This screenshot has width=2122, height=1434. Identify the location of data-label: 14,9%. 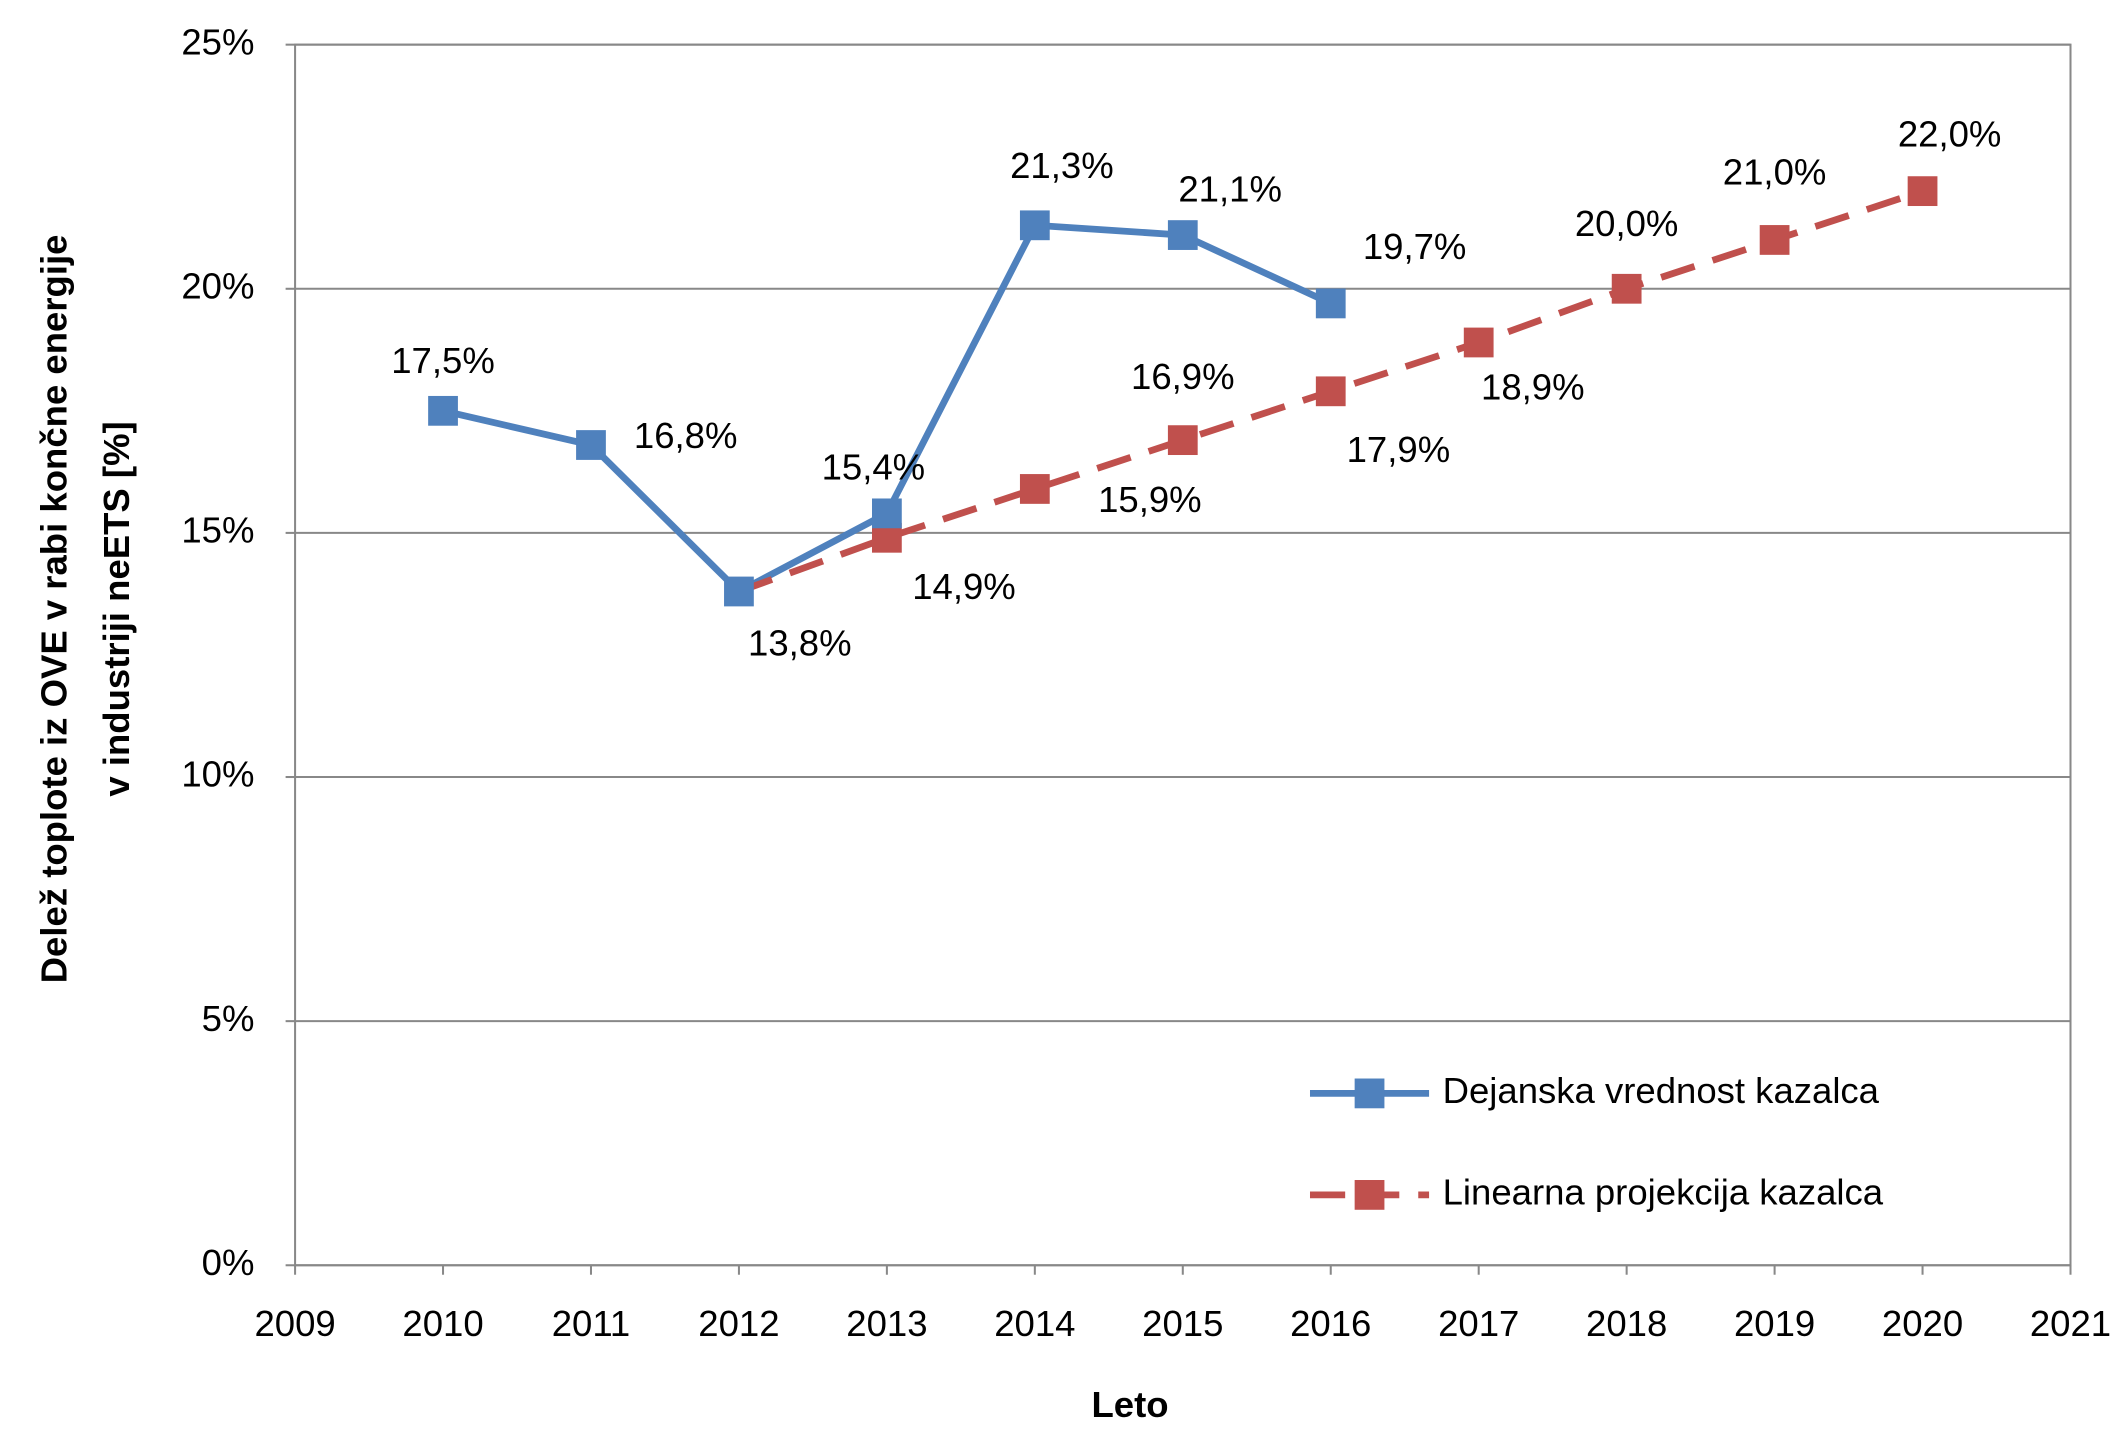
(964, 586).